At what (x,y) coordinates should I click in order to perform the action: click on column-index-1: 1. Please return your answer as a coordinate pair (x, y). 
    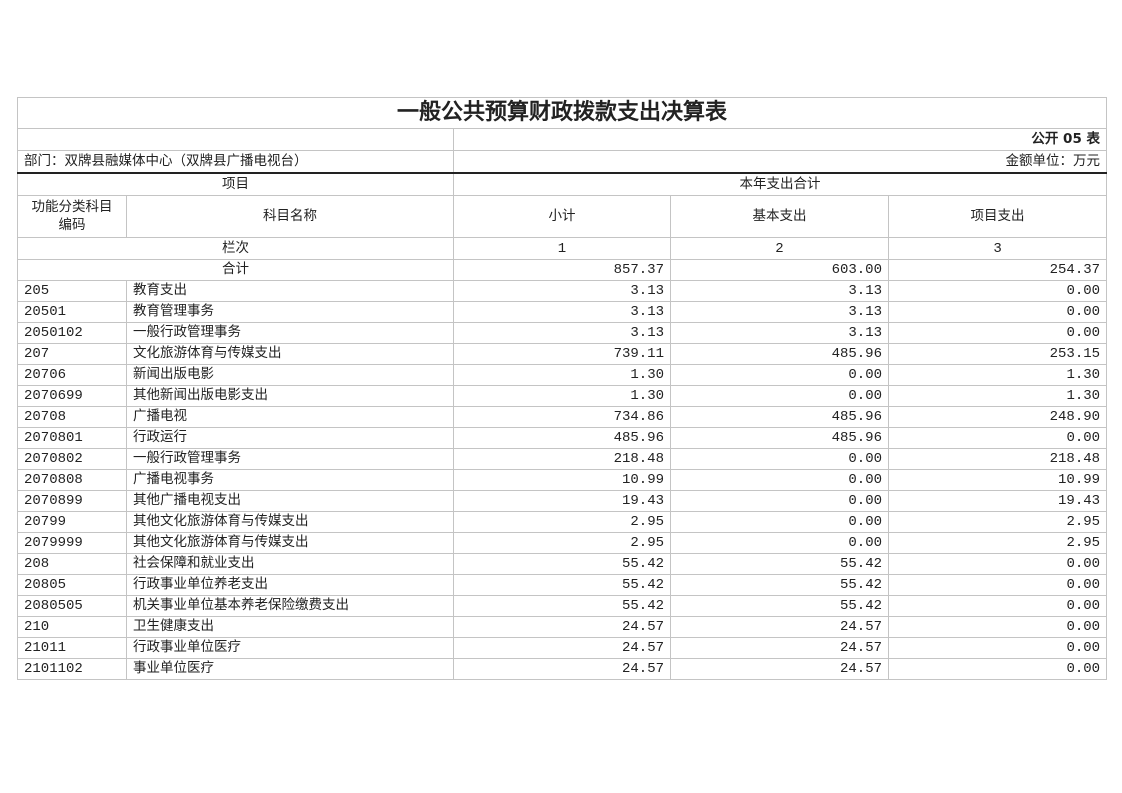
    Looking at the image, I should click on (562, 248).